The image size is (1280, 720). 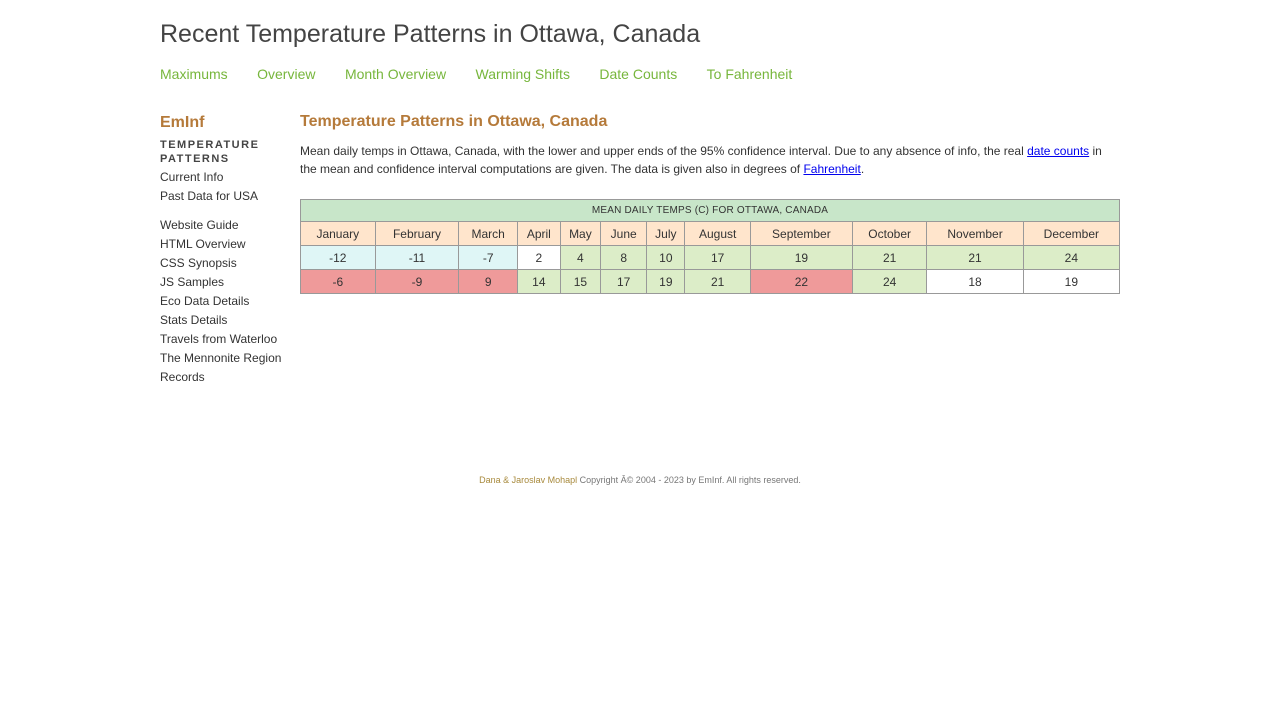 What do you see at coordinates (538, 257) in the screenshot?
I see `temp-cell: 2` at bounding box center [538, 257].